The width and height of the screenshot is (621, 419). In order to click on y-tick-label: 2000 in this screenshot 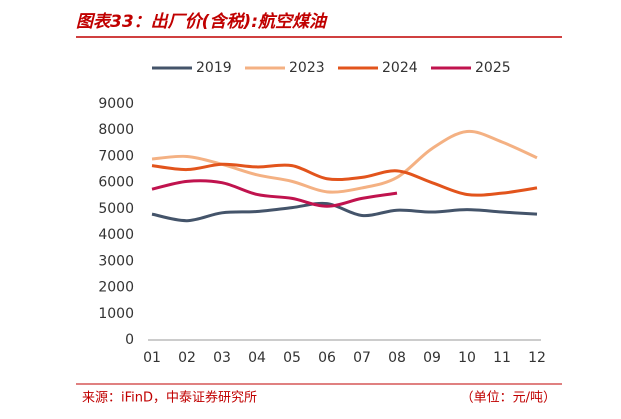, I will do `click(116, 288)`.